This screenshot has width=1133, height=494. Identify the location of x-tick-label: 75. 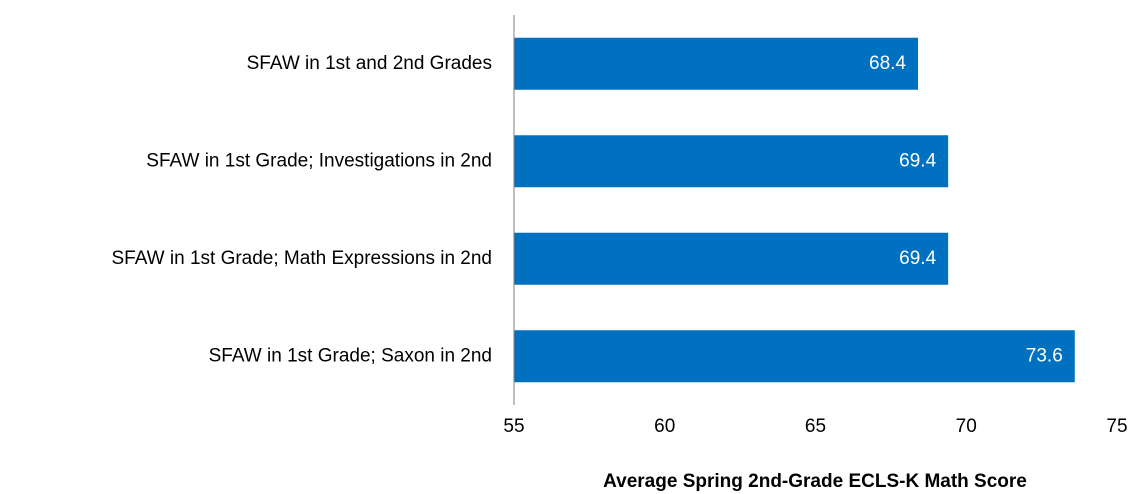
(1116, 426).